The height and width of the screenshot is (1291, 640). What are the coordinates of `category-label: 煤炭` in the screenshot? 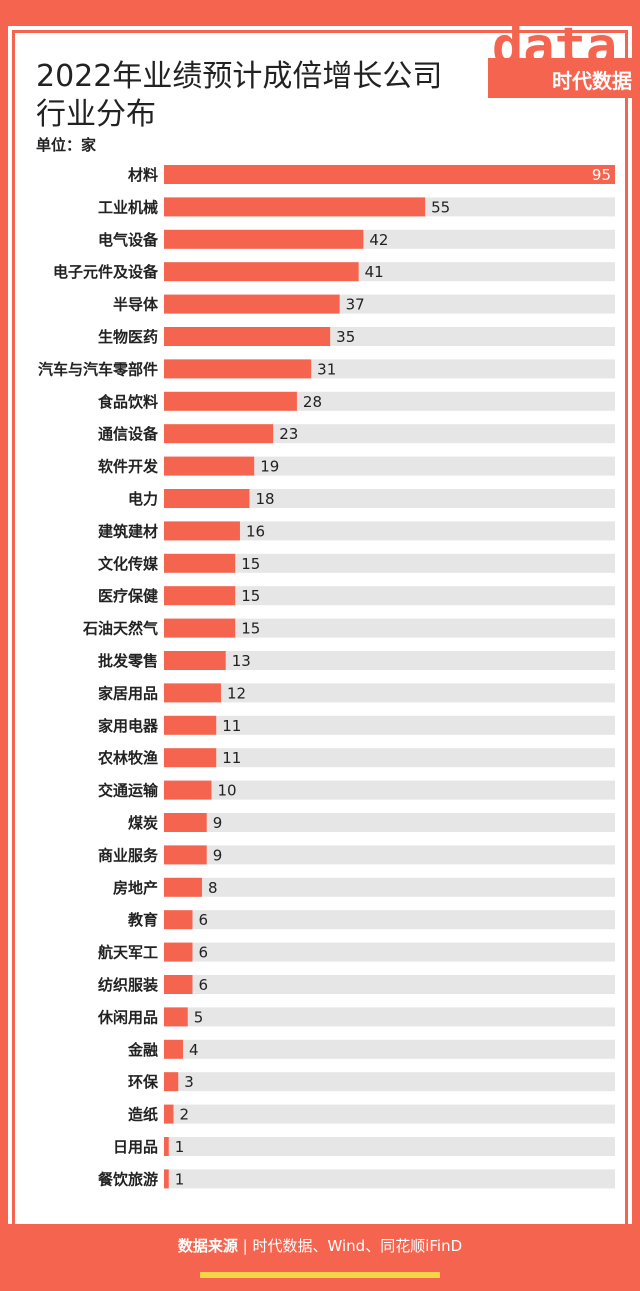 It's located at (143, 823).